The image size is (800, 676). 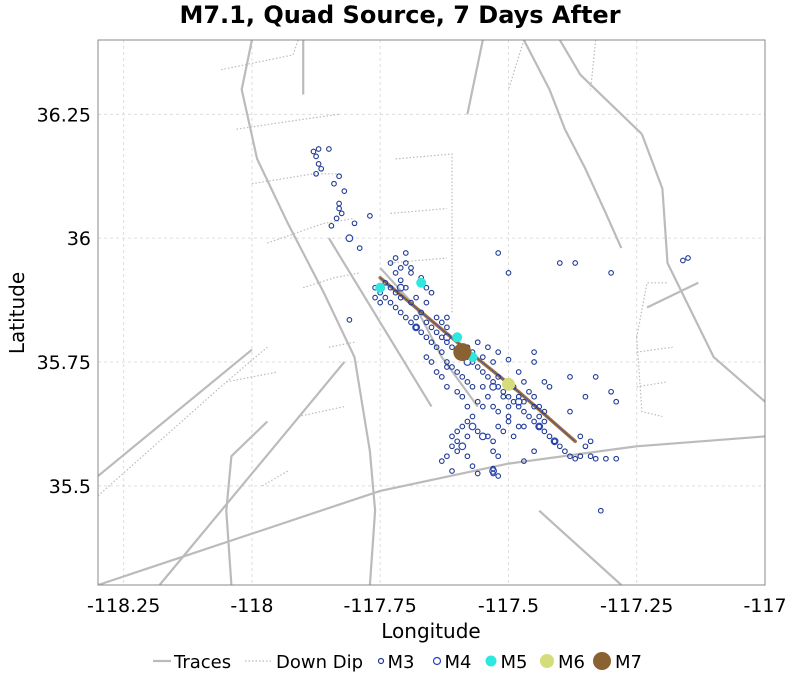 I want to click on y-axis-label: Latitude, so click(x=17, y=313).